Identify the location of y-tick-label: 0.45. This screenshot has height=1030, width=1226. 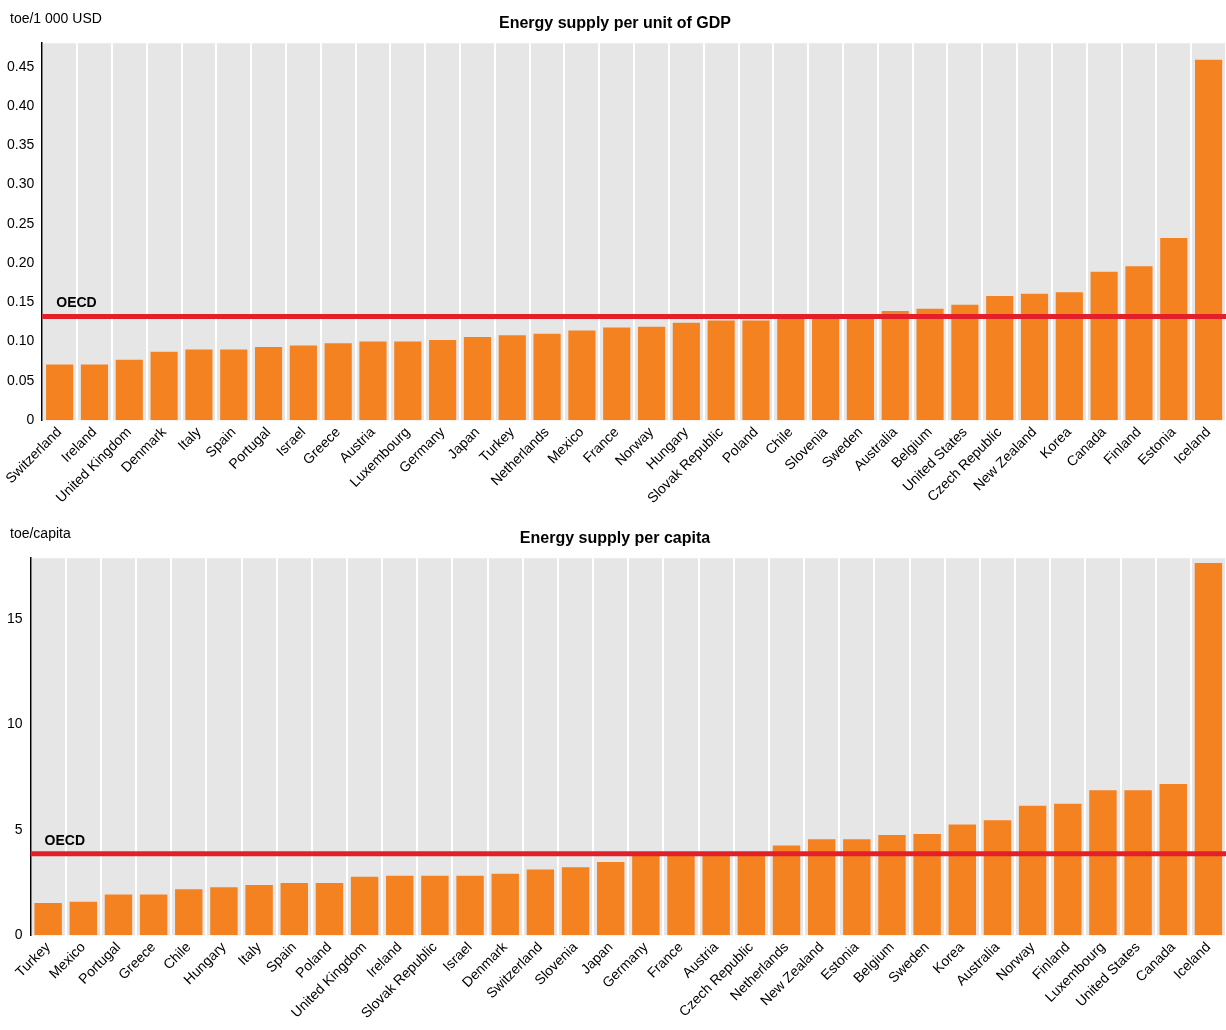
(21, 65).